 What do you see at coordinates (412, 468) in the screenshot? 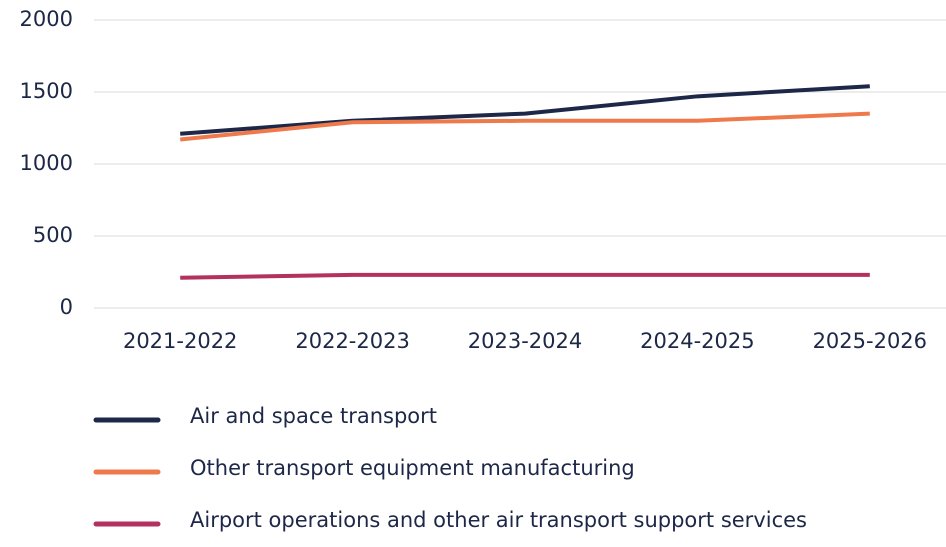
I see `legend-label: Other transport equipment manufacturing` at bounding box center [412, 468].